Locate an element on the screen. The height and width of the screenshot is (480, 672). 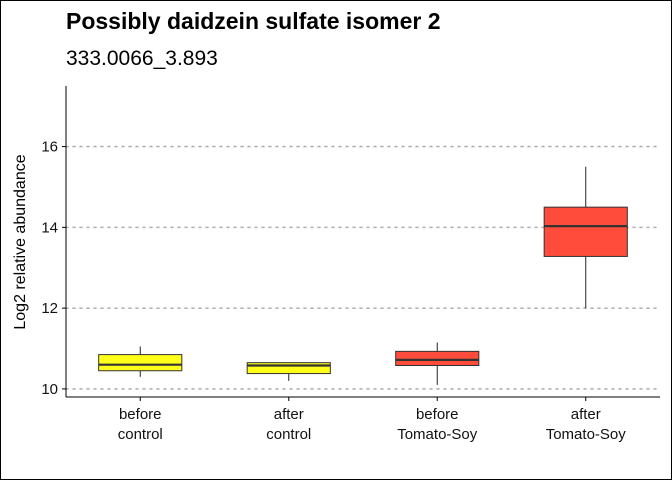
y-tick-label: 12 is located at coordinates (49, 308).